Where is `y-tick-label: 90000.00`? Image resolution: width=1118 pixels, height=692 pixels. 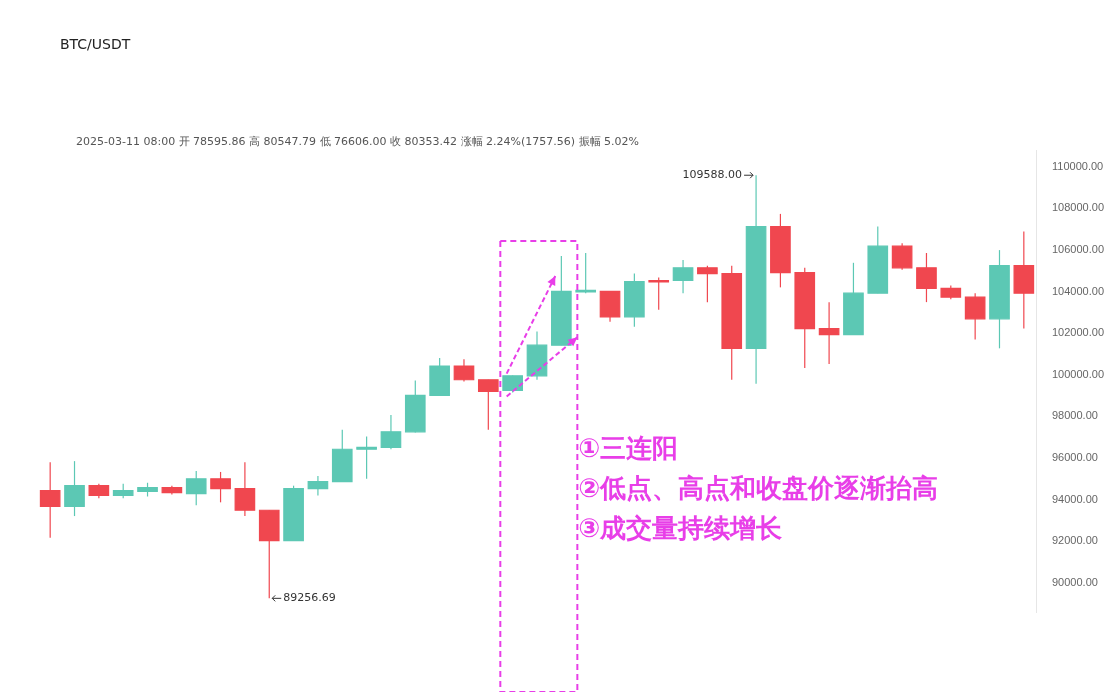
y-tick-label: 90000.00 is located at coordinates (1075, 581).